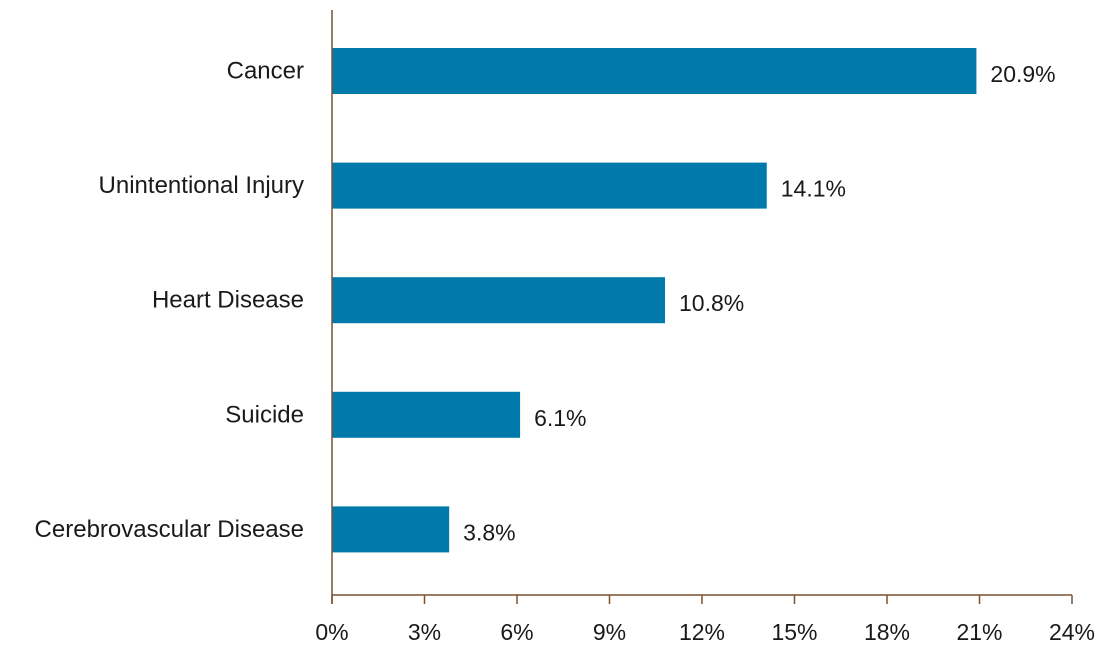 The width and height of the screenshot is (1103, 656). I want to click on x-tick-label-18: 18%, so click(887, 632).